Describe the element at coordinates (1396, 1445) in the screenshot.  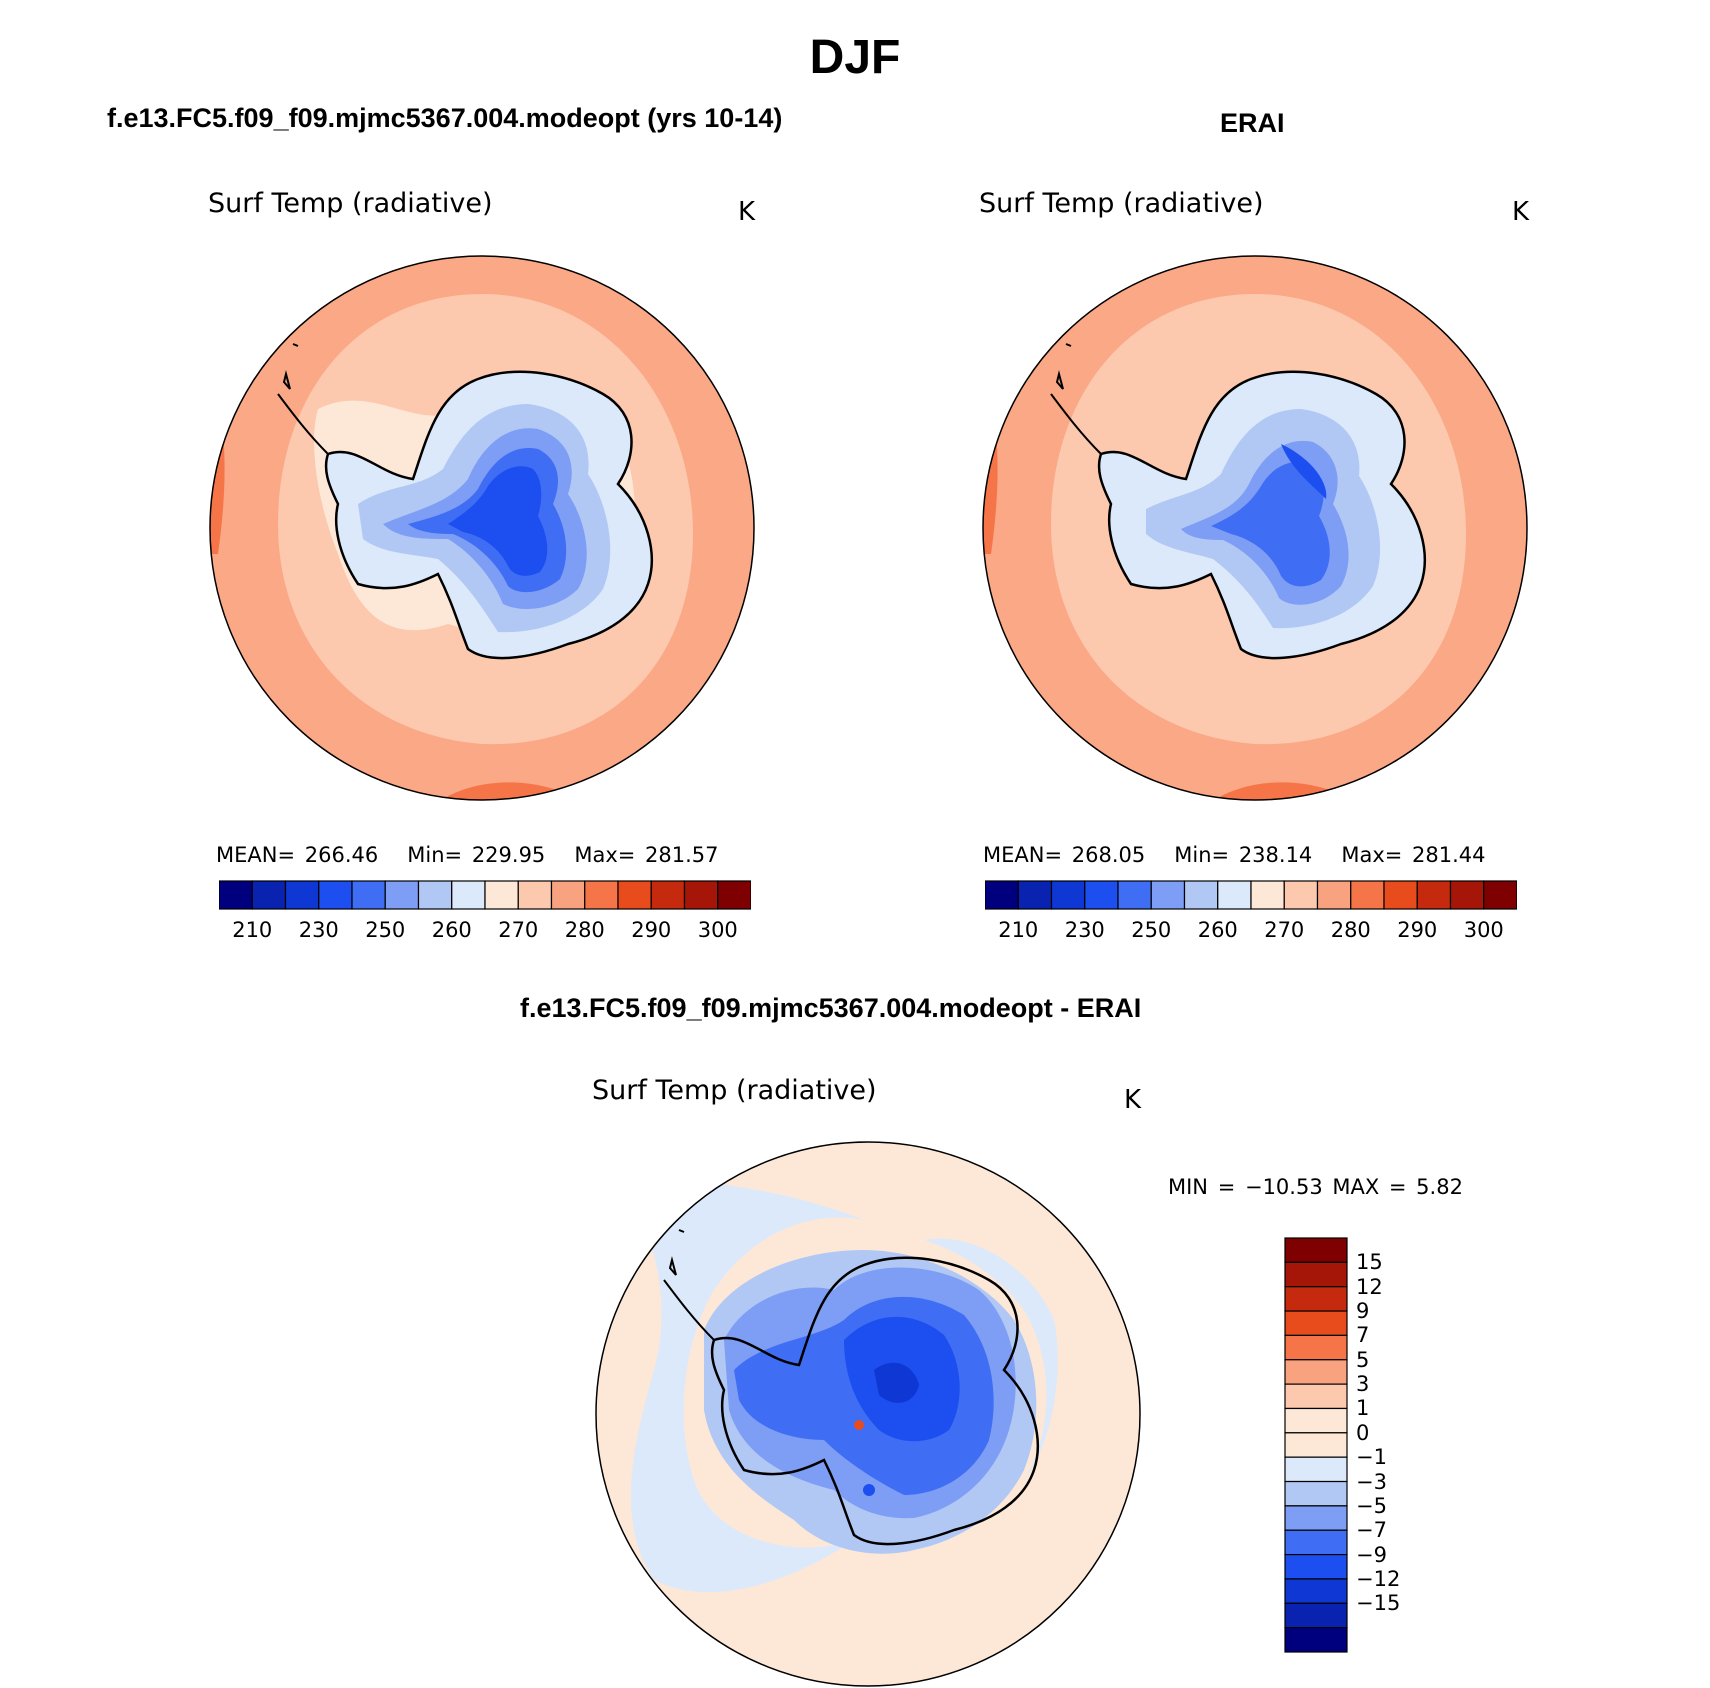
I see `diff-colorbar-ticks: 15 12 9 7 5 3 1 0 −1 −3 −5 −7 −9 −12 −15` at that location.